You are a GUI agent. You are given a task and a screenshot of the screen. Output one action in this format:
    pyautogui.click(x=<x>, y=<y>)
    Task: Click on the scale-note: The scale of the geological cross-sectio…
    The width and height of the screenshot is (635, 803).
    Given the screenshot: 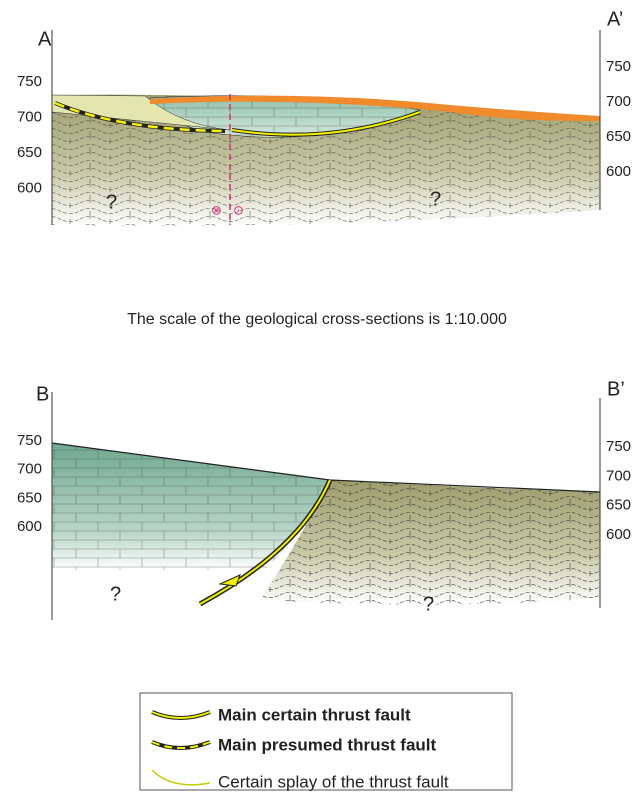 What is the action you would take?
    pyautogui.click(x=317, y=319)
    